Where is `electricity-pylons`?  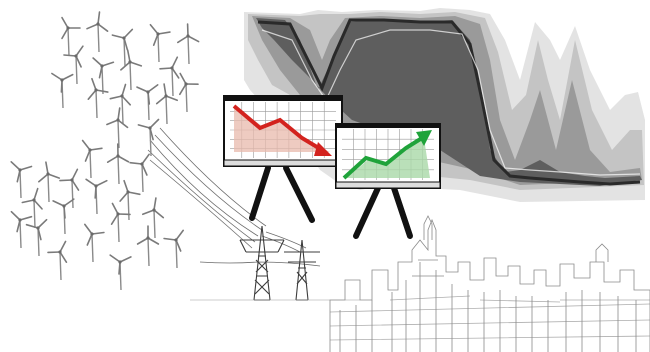 electricity-pylons is located at coordinates (275, 263).